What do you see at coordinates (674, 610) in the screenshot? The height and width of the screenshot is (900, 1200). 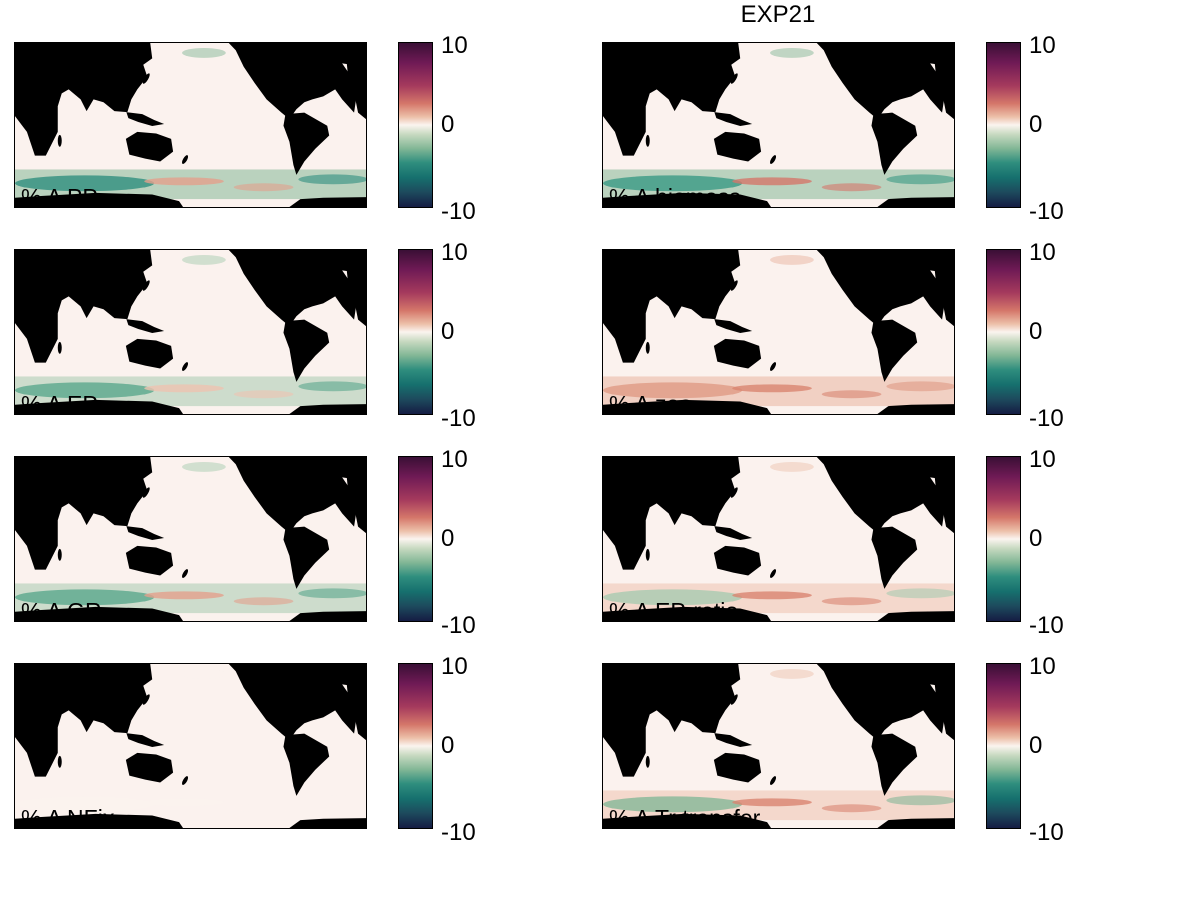 I see `panel-label: % Δ EP-ratio` at bounding box center [674, 610].